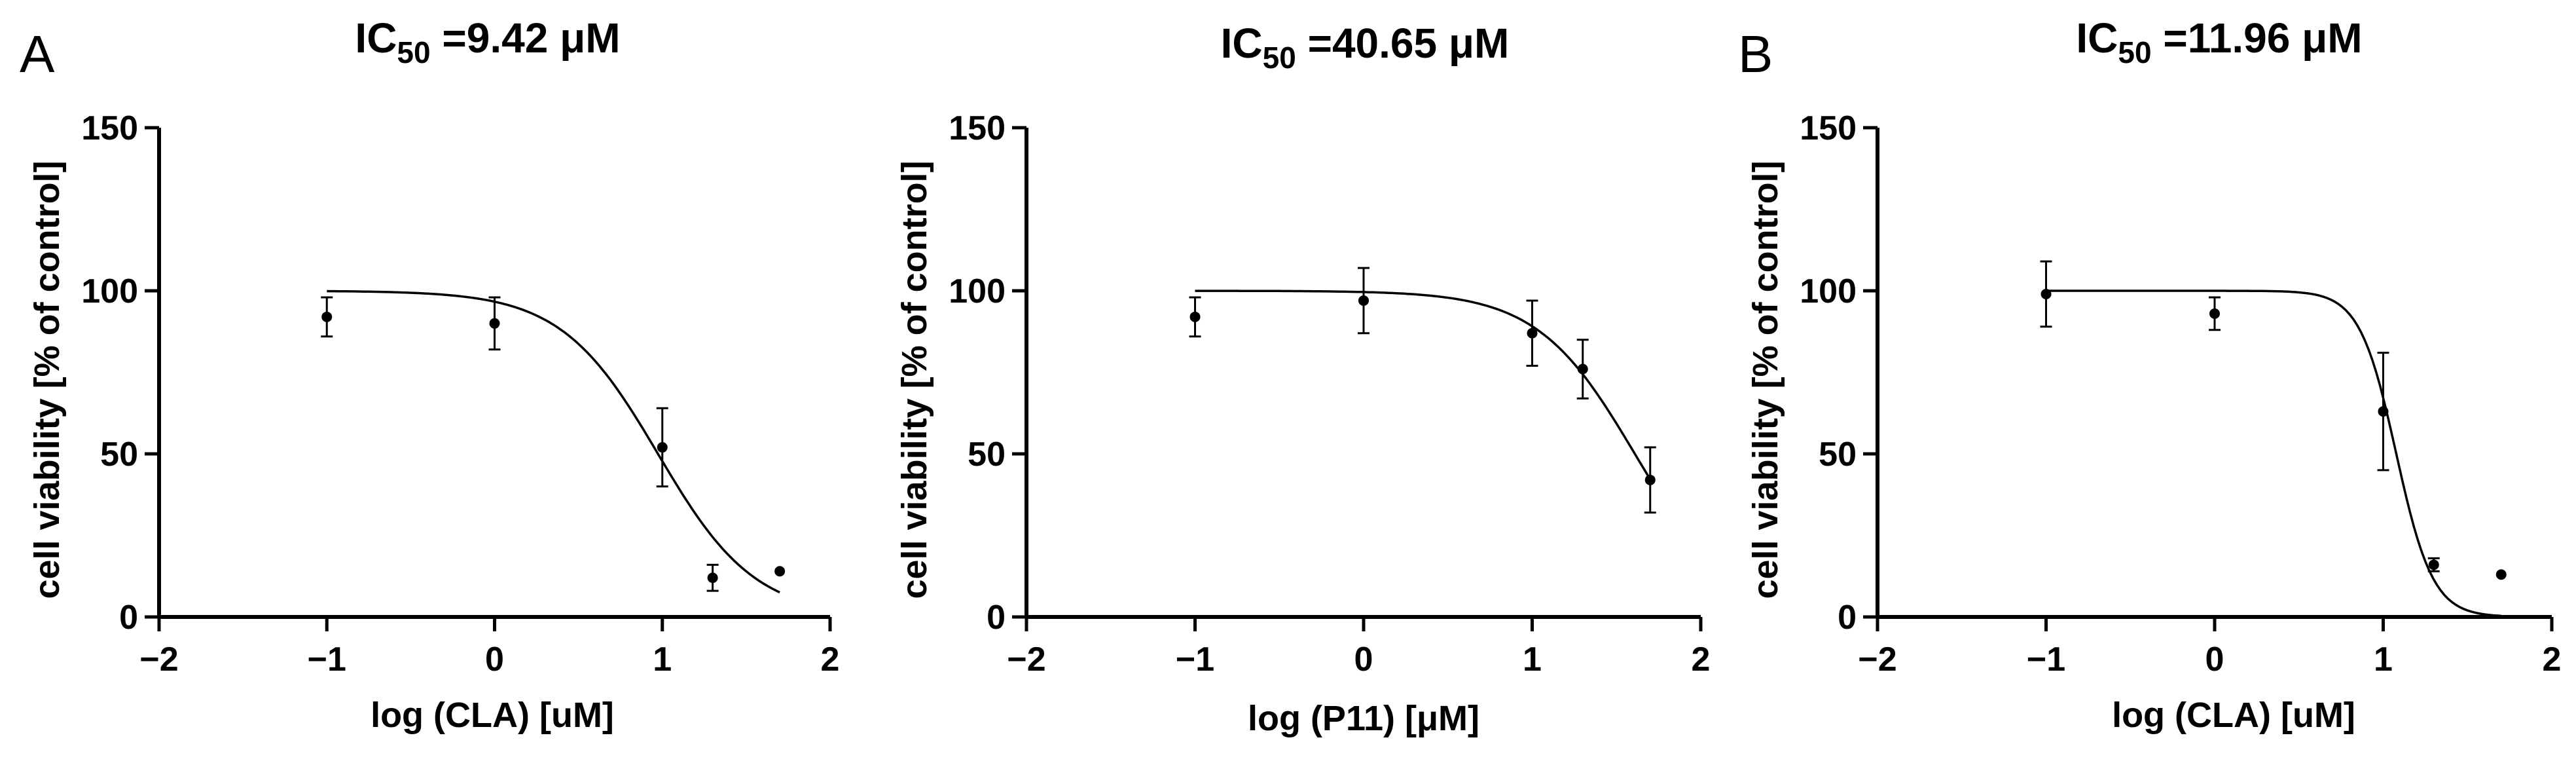  Describe the element at coordinates (1755, 54) in the screenshot. I see `panel-label-b: B` at that location.